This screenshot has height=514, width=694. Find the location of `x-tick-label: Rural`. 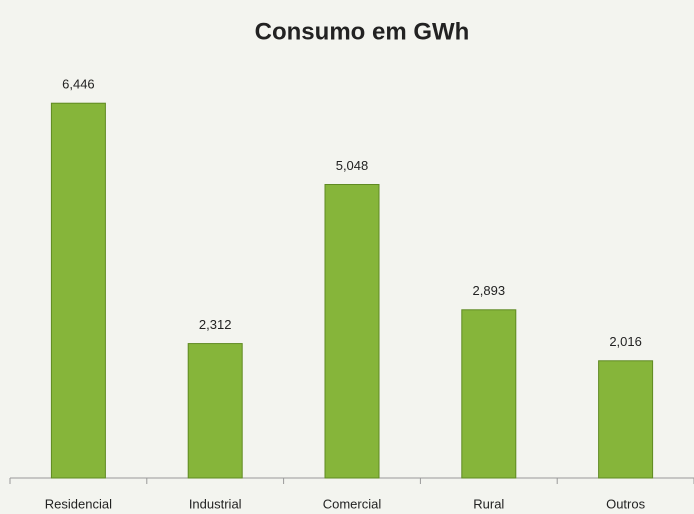

x-tick-label: Rural is located at coordinates (488, 503).